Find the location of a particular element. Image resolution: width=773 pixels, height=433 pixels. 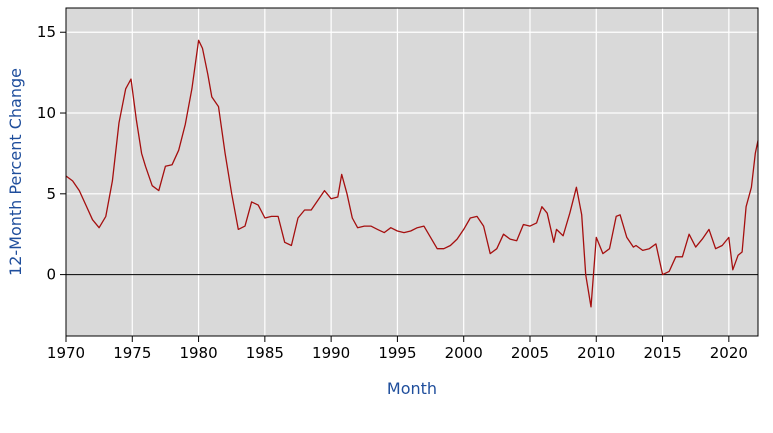

x-tick-label-1990: 1990 is located at coordinates (331, 353).